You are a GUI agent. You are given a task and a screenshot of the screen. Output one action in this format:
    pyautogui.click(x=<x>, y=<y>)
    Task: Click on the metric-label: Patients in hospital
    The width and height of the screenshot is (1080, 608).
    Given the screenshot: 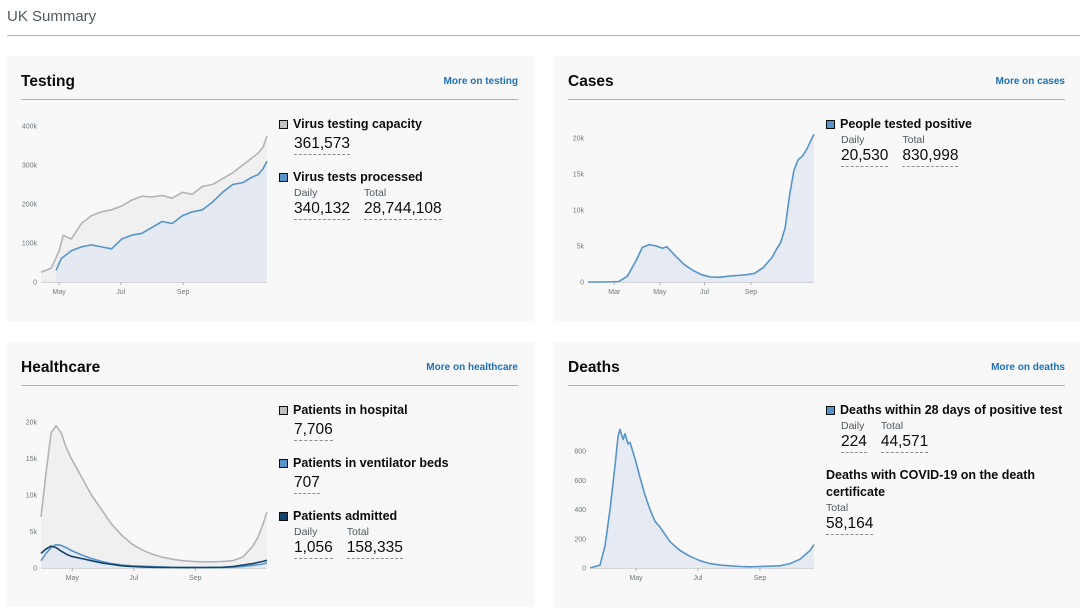 What is the action you would take?
    pyautogui.click(x=350, y=410)
    